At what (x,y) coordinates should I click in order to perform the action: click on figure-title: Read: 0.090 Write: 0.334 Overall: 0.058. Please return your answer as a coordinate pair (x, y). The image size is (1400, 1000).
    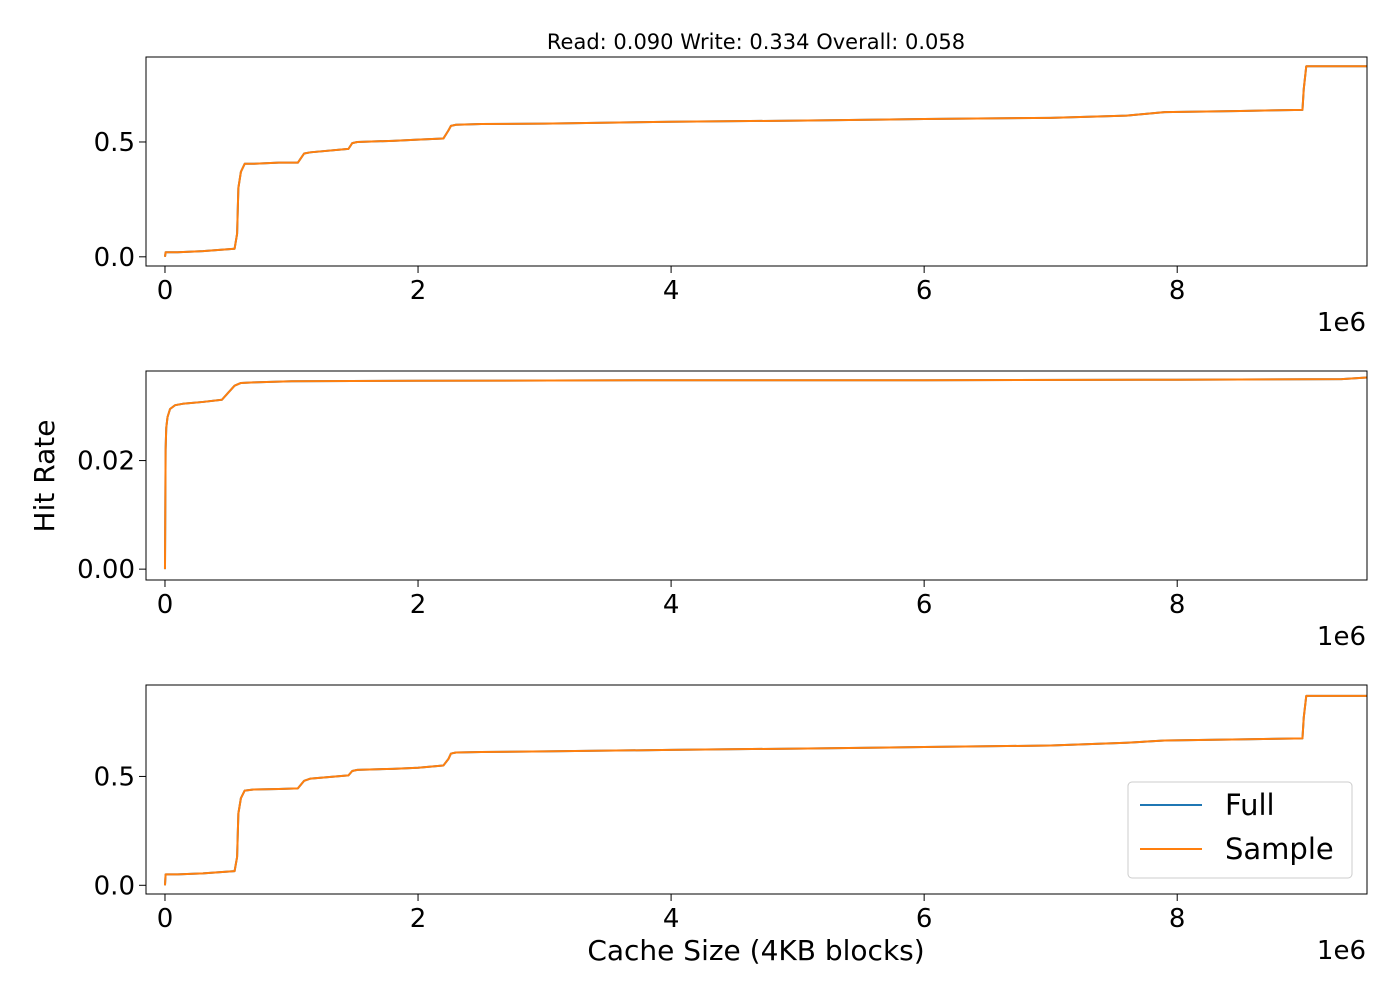
    Looking at the image, I should click on (756, 42).